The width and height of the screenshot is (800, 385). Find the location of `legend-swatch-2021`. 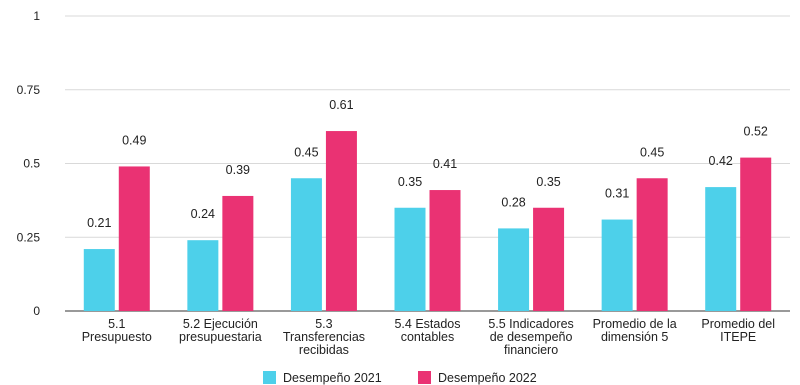

legend-swatch-2021 is located at coordinates (269, 377).